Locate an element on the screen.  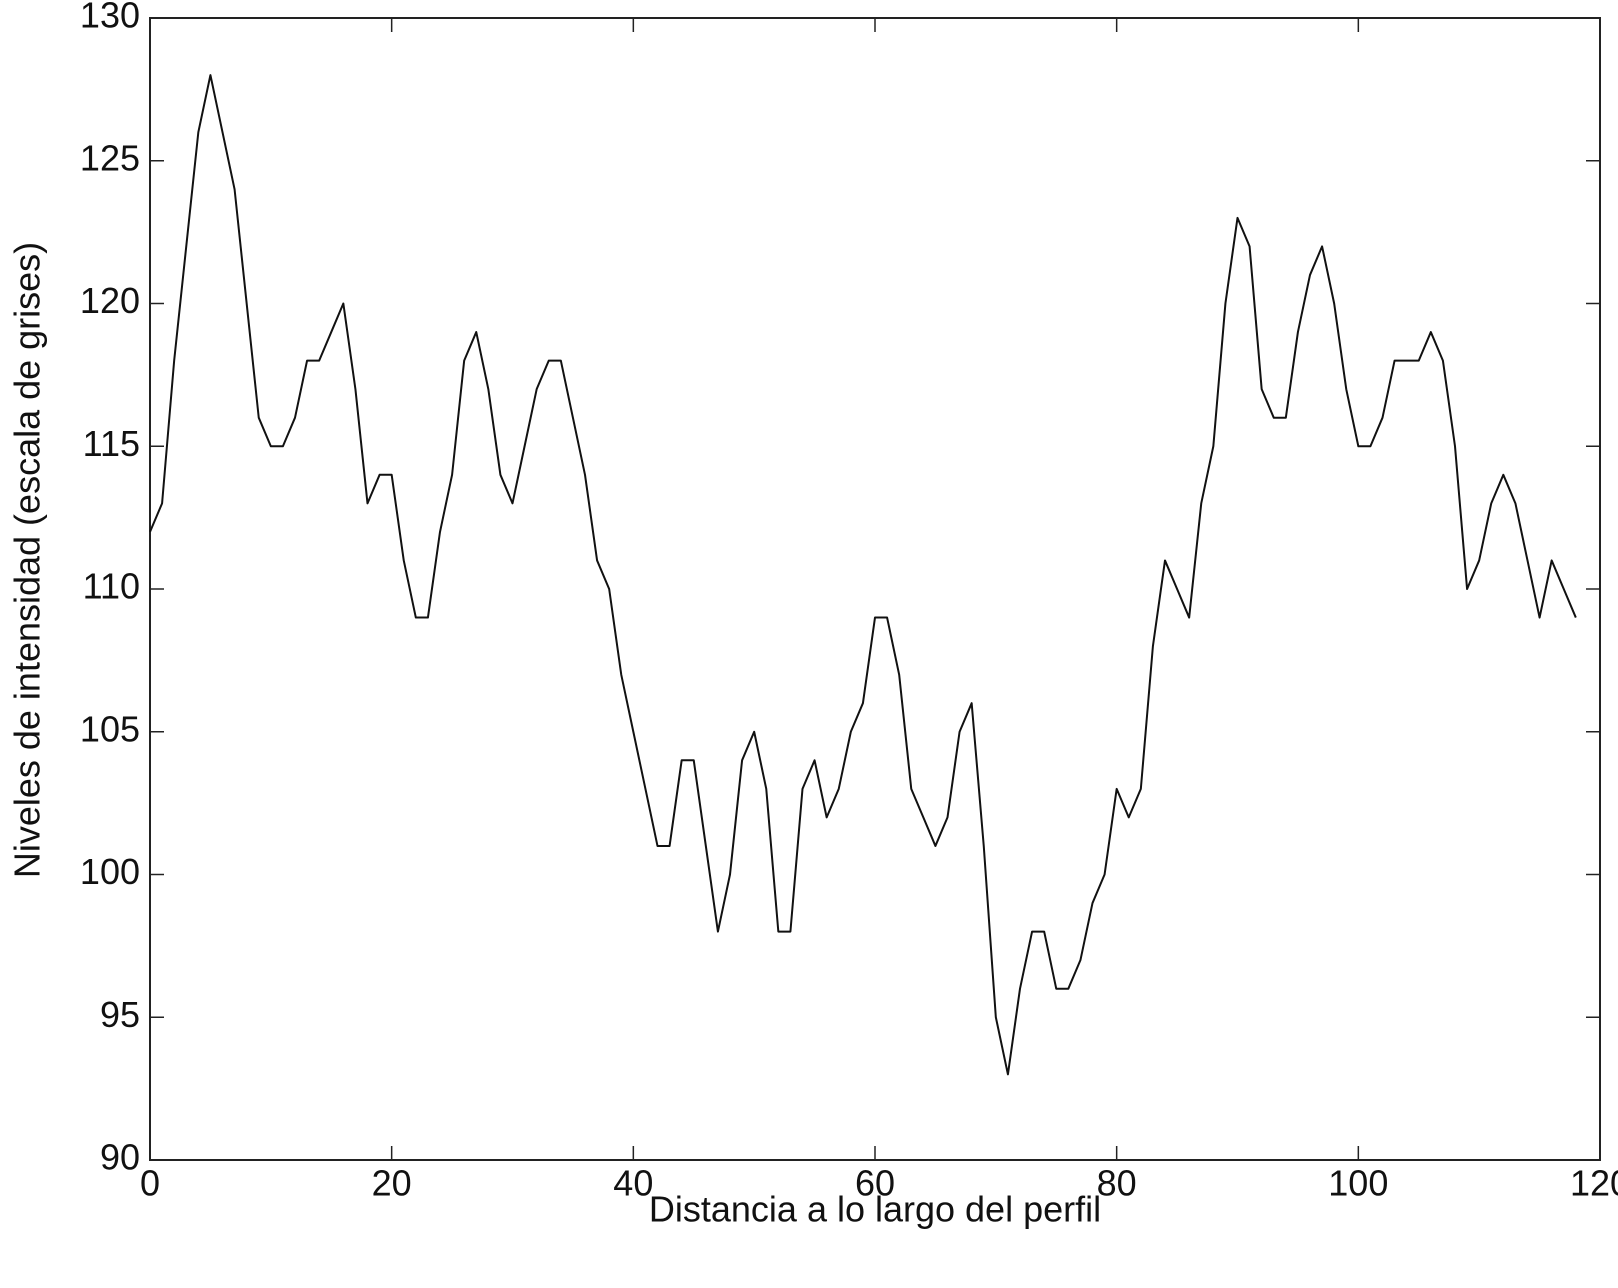
y-tick-label: 120 is located at coordinates (110, 300).